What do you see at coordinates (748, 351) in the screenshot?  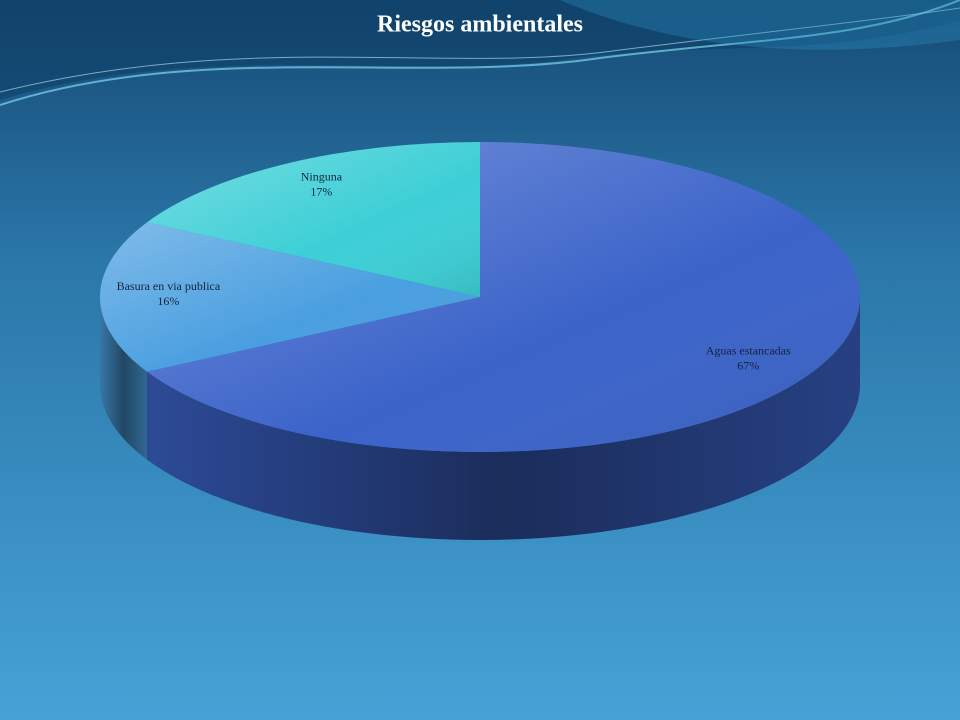 I see `label-category: Aguas estancadas` at bounding box center [748, 351].